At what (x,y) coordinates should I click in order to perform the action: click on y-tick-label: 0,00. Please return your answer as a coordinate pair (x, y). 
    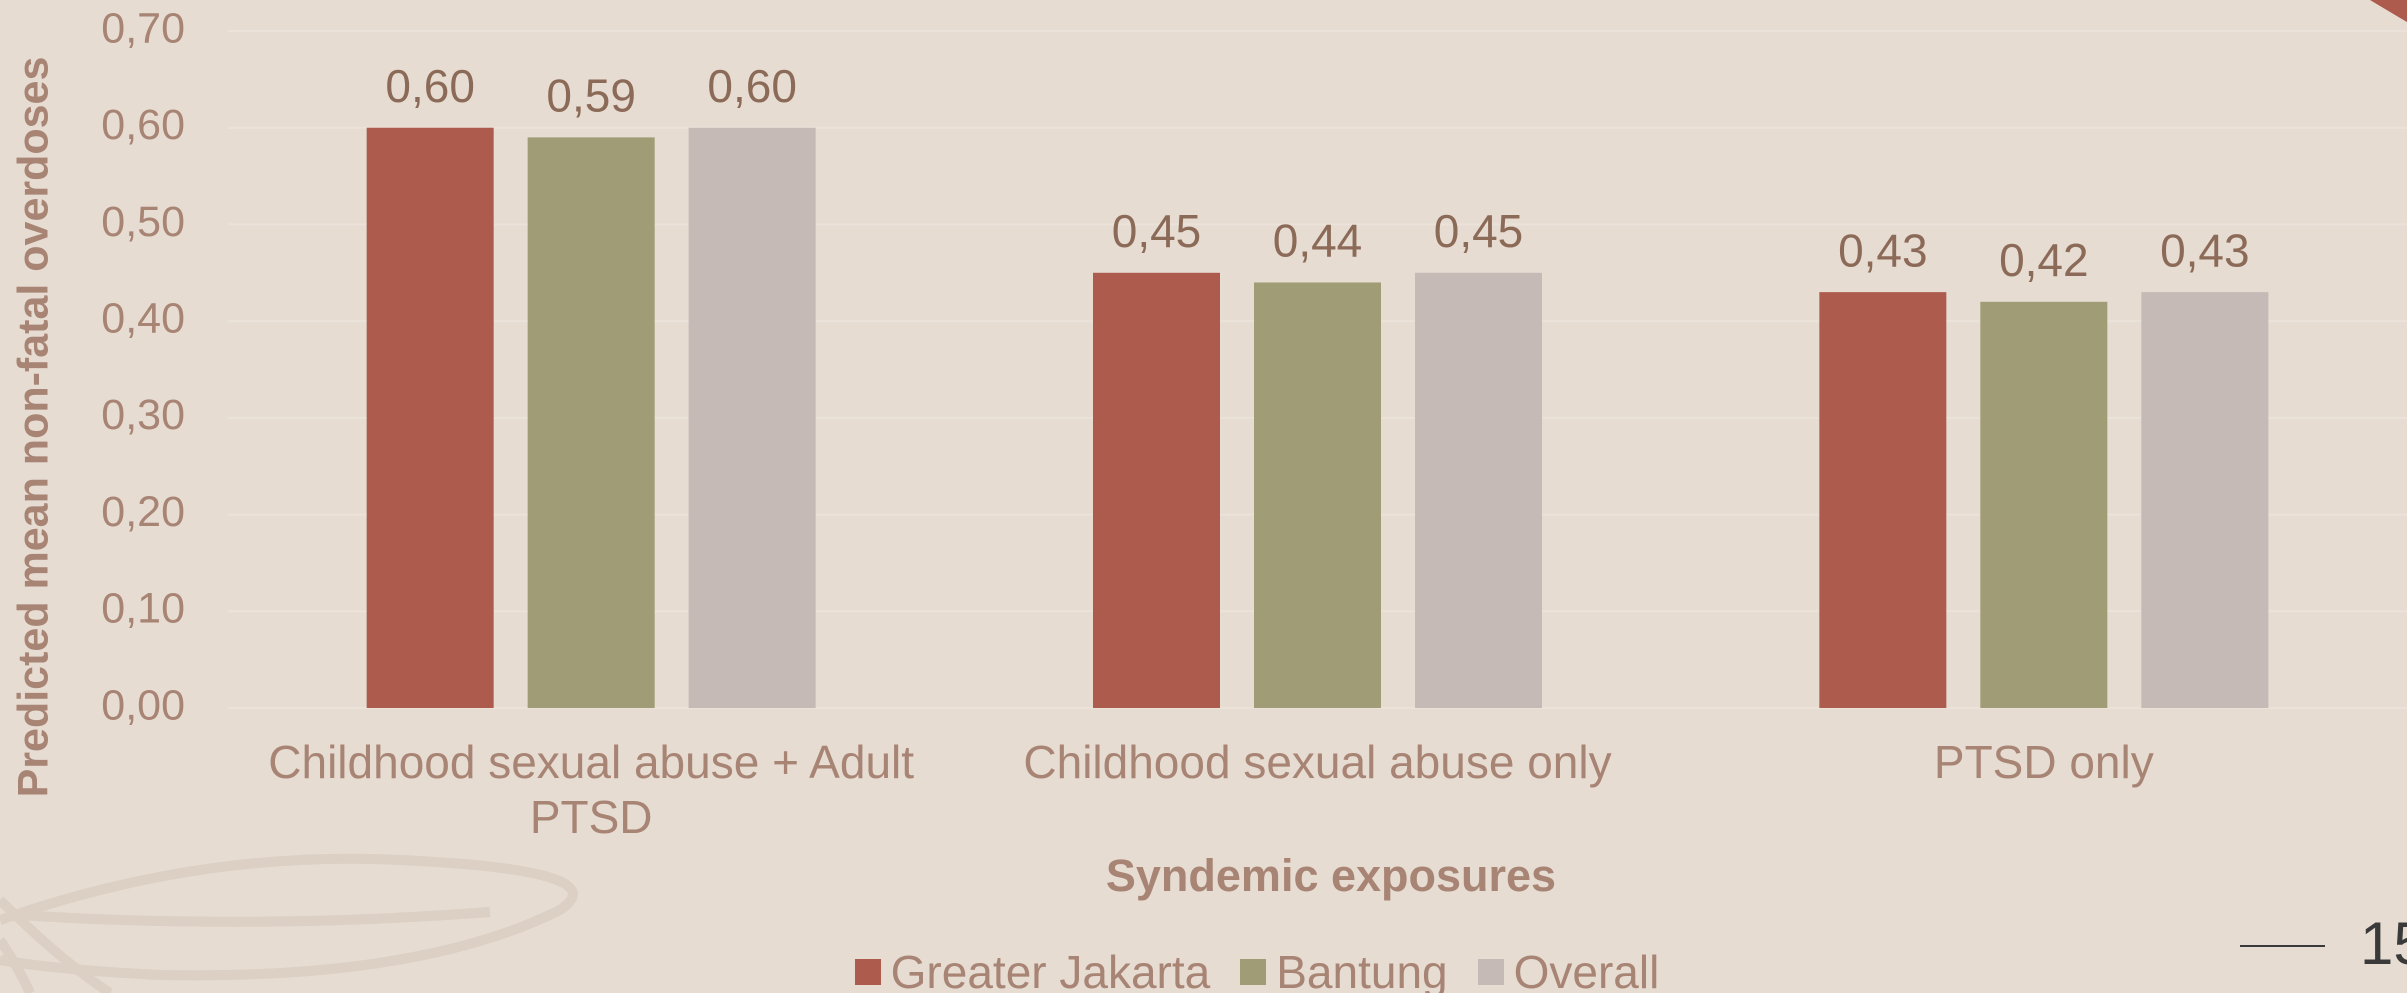
    Looking at the image, I should click on (143, 705).